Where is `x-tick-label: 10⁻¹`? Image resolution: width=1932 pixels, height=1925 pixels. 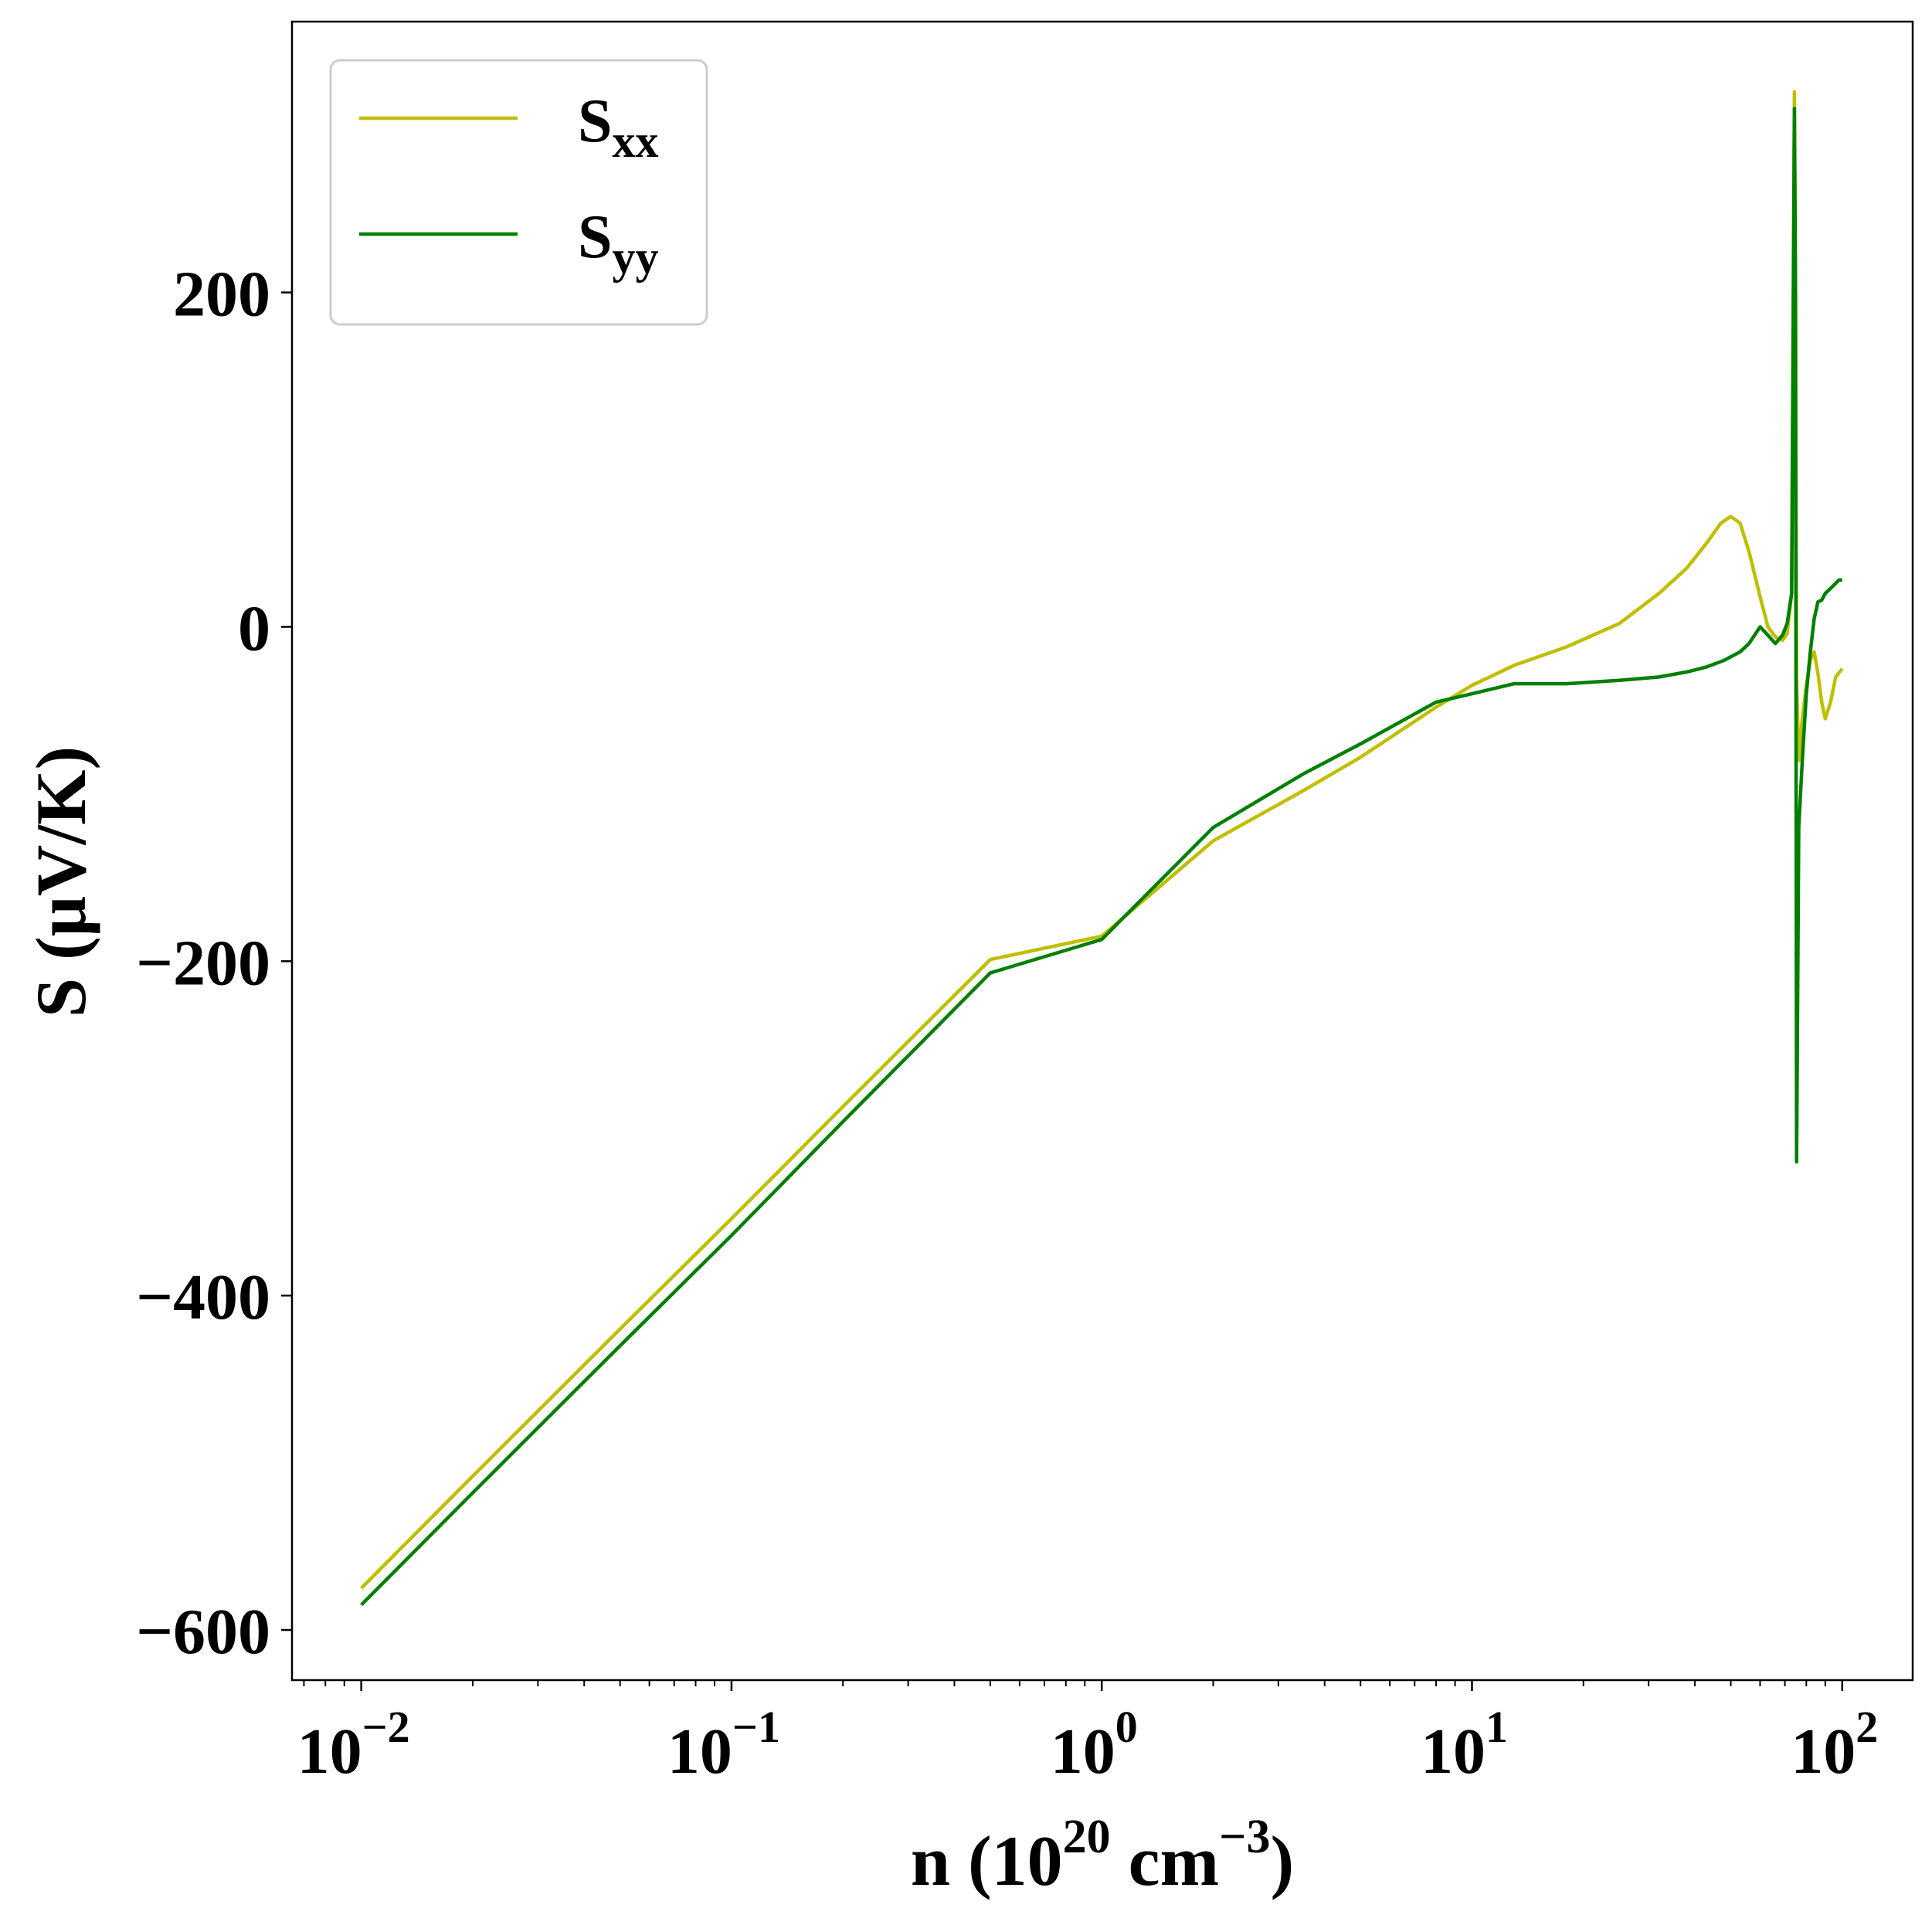
x-tick-label: 10⁻¹ is located at coordinates (724, 1745).